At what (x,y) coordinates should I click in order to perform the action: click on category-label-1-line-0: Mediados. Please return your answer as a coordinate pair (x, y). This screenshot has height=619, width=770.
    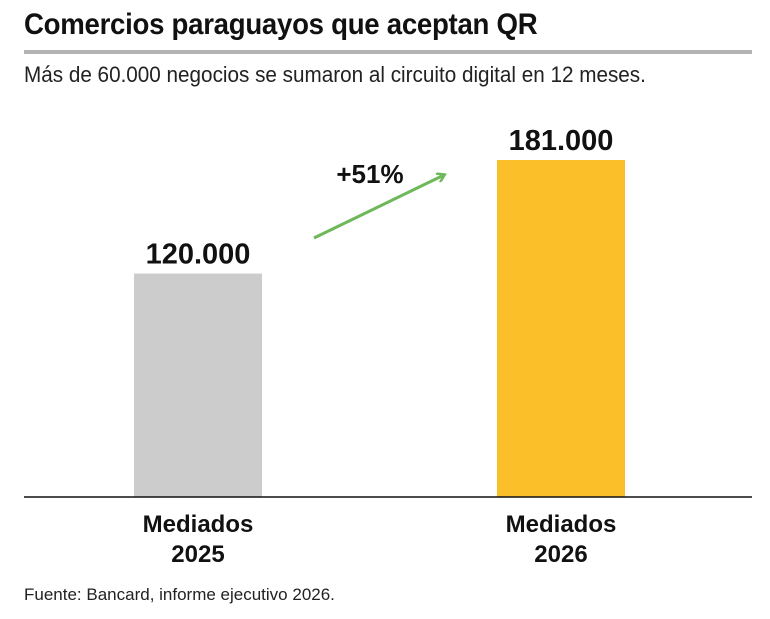
    Looking at the image, I should click on (561, 524).